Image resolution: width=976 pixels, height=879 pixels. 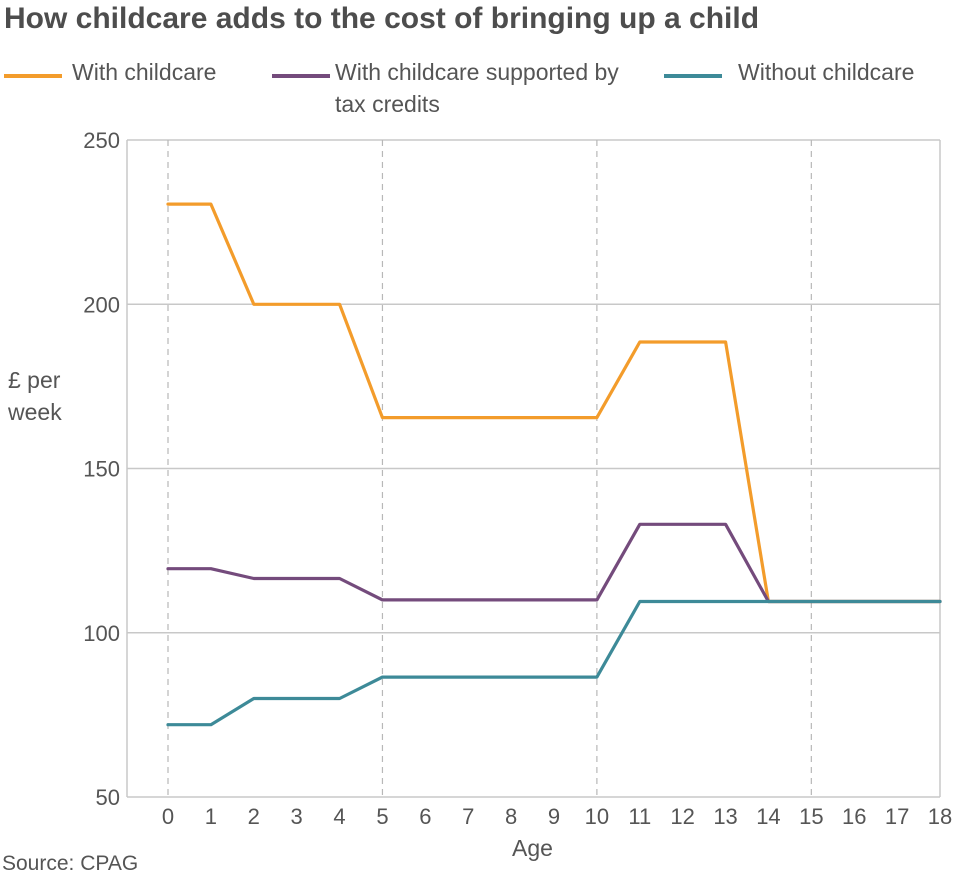 What do you see at coordinates (940, 816) in the screenshot?
I see `x-tick-label: 18` at bounding box center [940, 816].